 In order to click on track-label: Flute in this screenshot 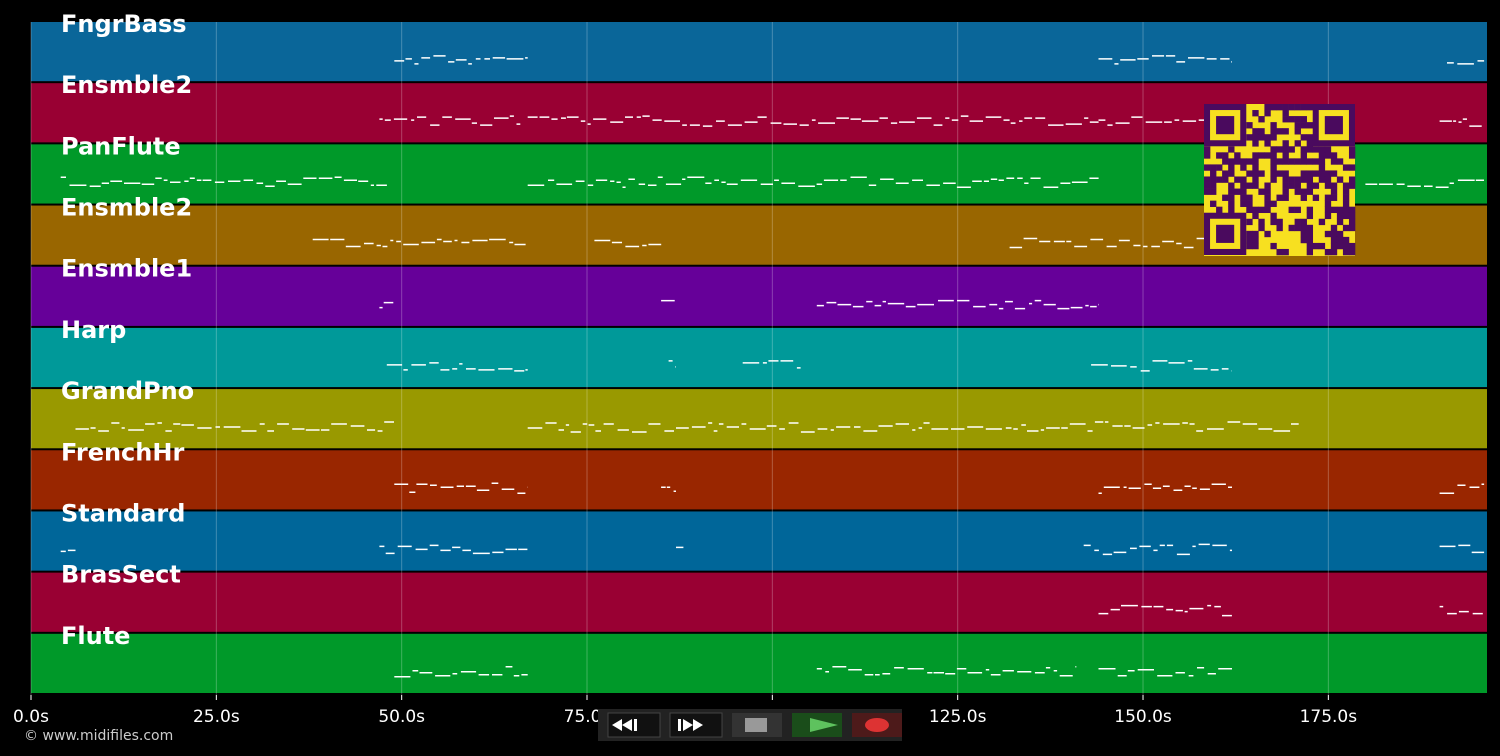, I will do `click(95, 636)`.